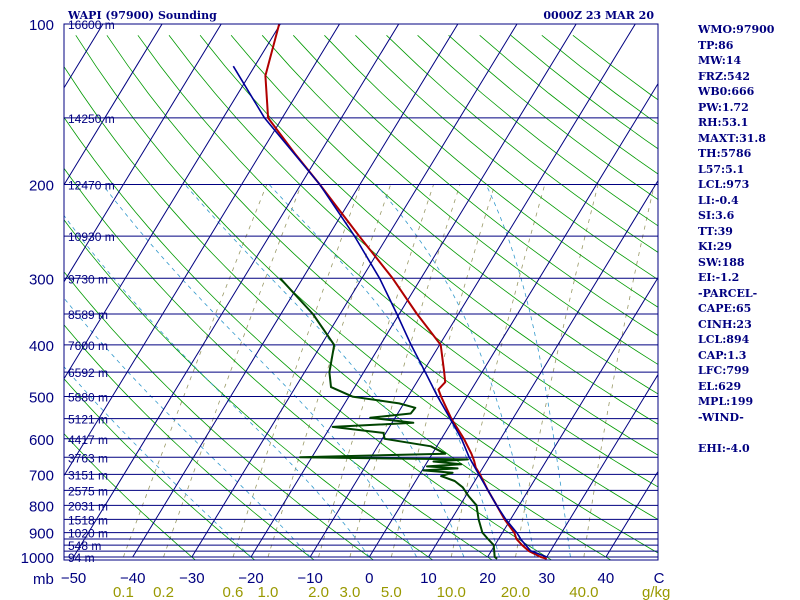 This screenshot has height=600, width=800. I want to click on mixing-ratio-tick-label: 0.2, so click(163, 592).